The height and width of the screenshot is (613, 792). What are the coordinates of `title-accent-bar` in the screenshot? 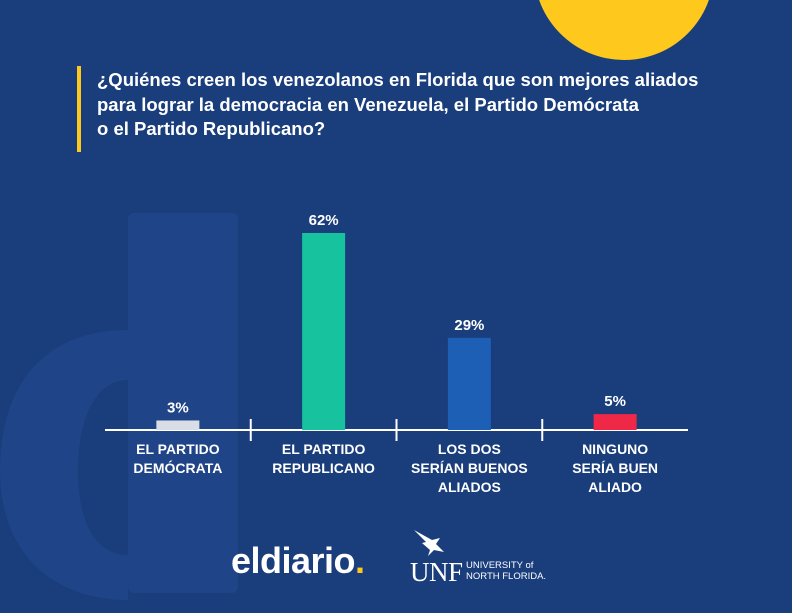 It's located at (79, 109).